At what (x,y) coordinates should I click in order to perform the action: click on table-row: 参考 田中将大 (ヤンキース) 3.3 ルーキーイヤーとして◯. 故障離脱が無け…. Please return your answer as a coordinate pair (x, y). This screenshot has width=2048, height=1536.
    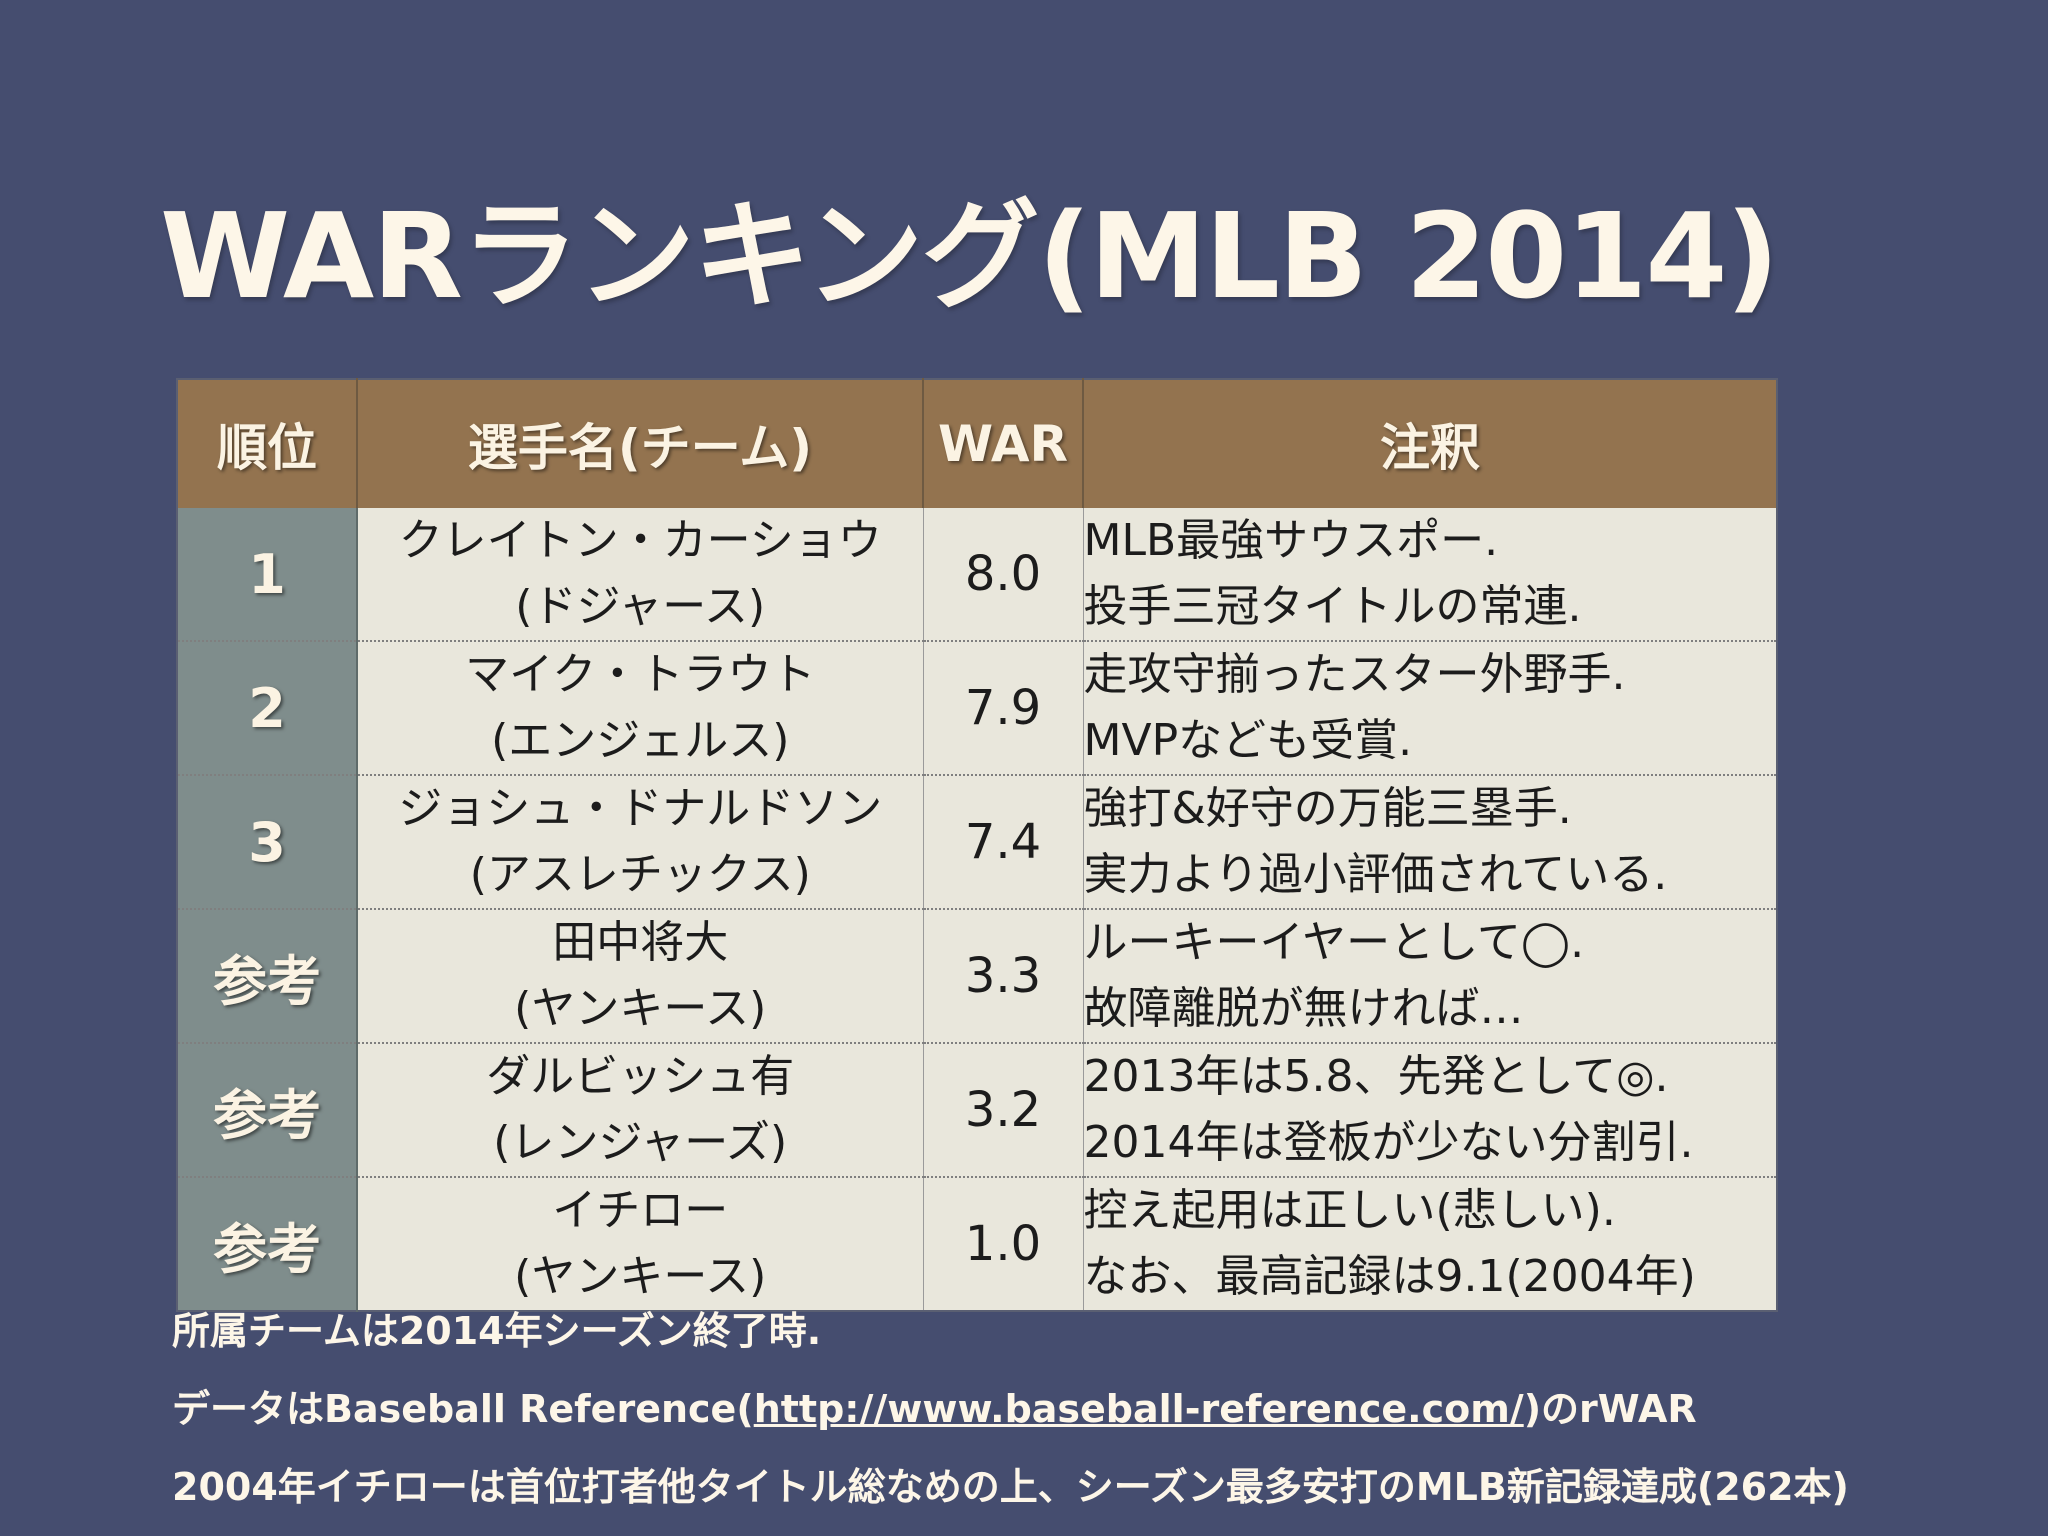
    Looking at the image, I should click on (977, 976).